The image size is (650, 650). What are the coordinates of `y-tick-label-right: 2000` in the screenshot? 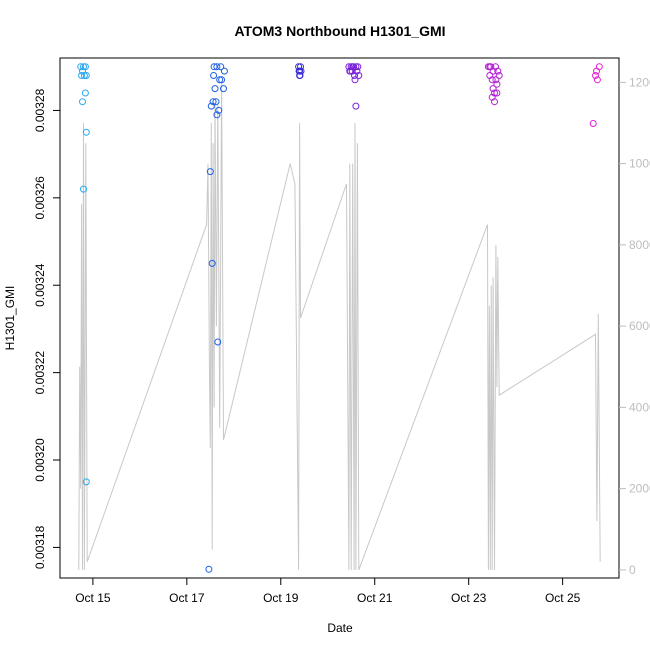 It's located at (639, 489).